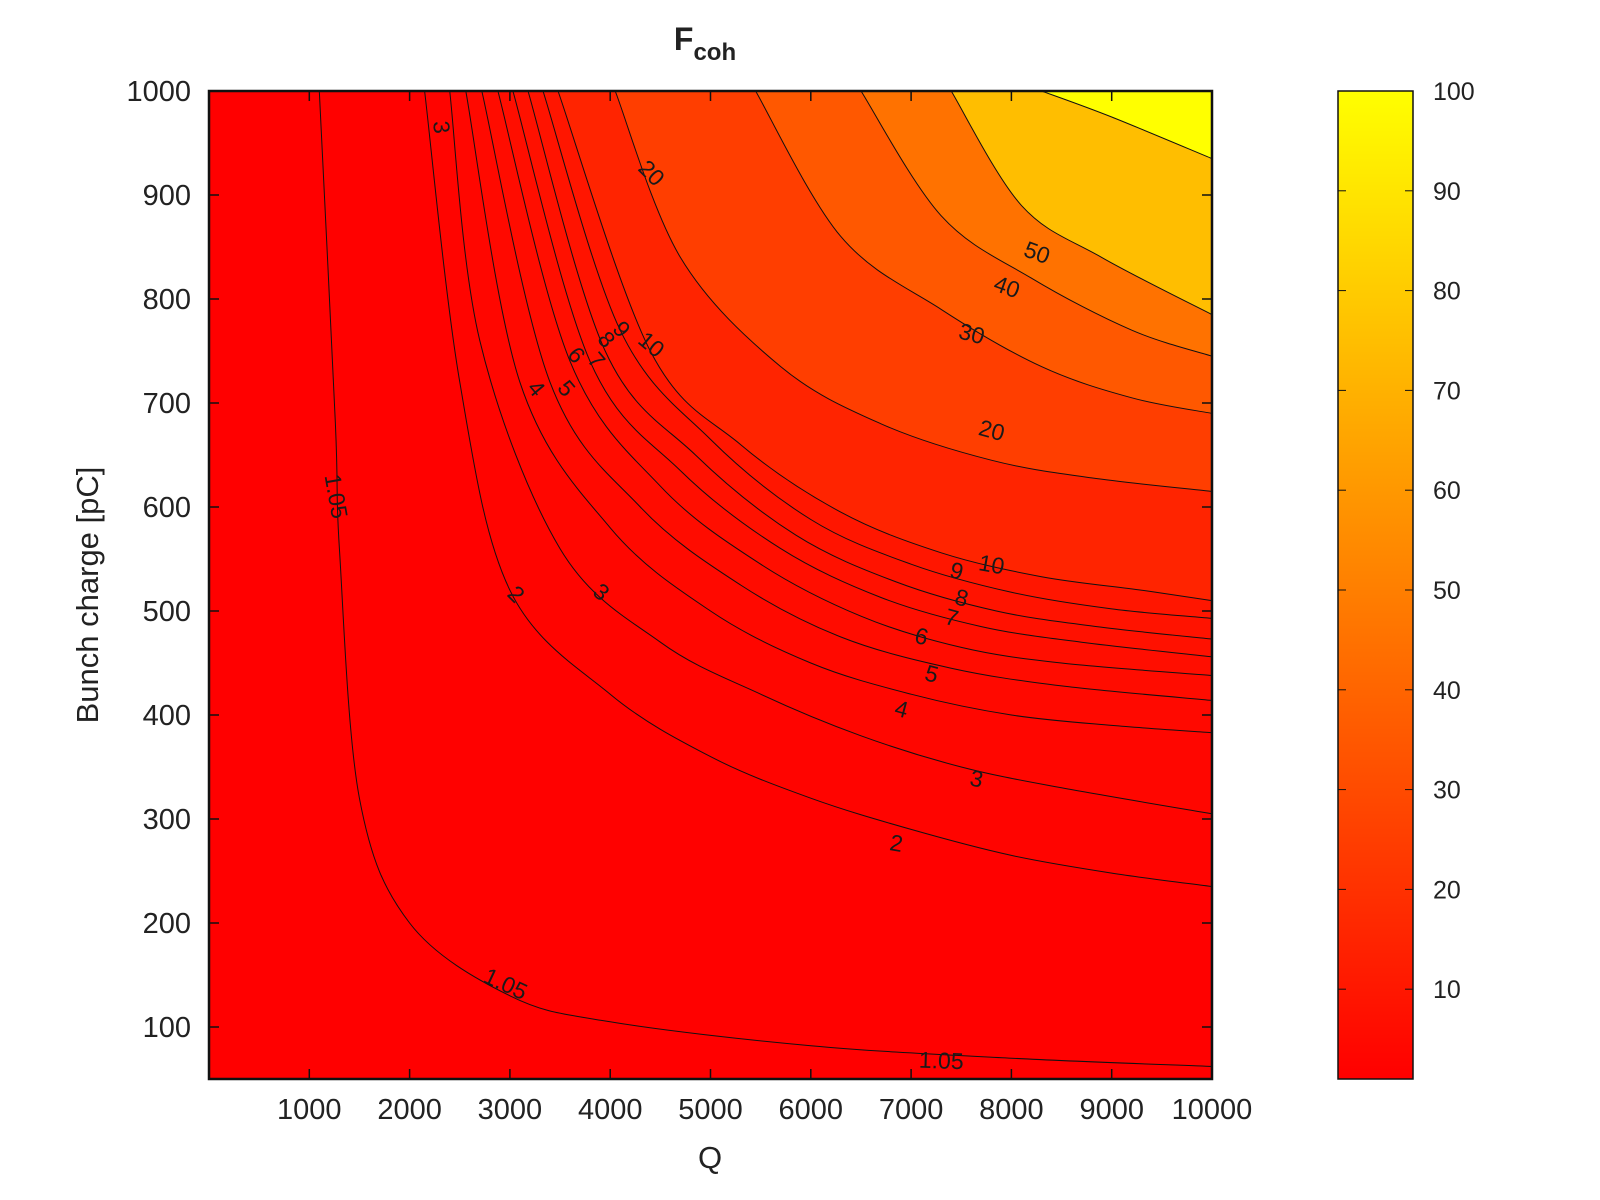 This screenshot has height=1200, width=1600. I want to click on chart-title-main: F, so click(684, 39).